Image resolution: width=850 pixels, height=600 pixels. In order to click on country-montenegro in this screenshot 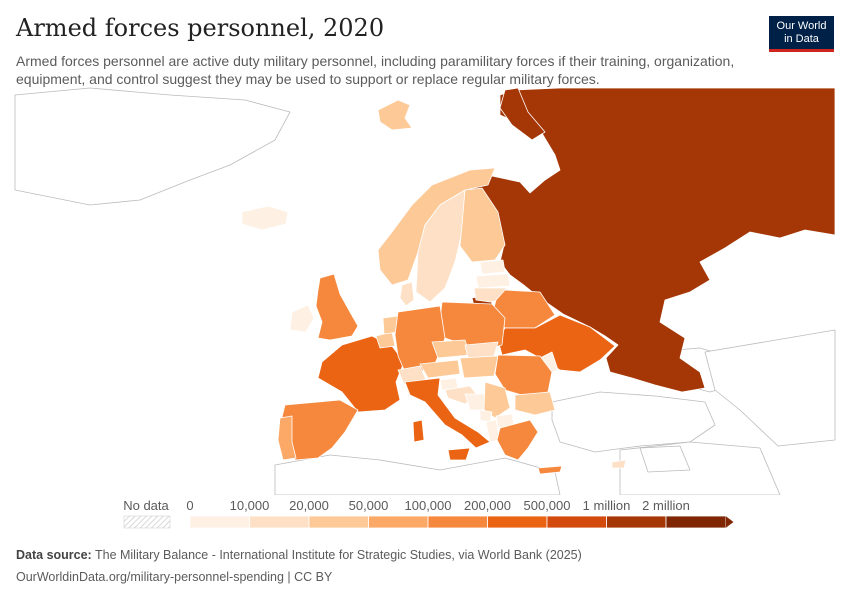, I will do `click(486, 416)`.